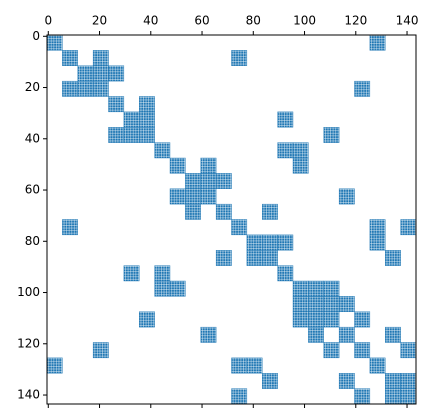 Image resolution: width=429 pixels, height=418 pixels. What do you see at coordinates (28, 395) in the screenshot?
I see `y-tick-label: 140` at bounding box center [28, 395].